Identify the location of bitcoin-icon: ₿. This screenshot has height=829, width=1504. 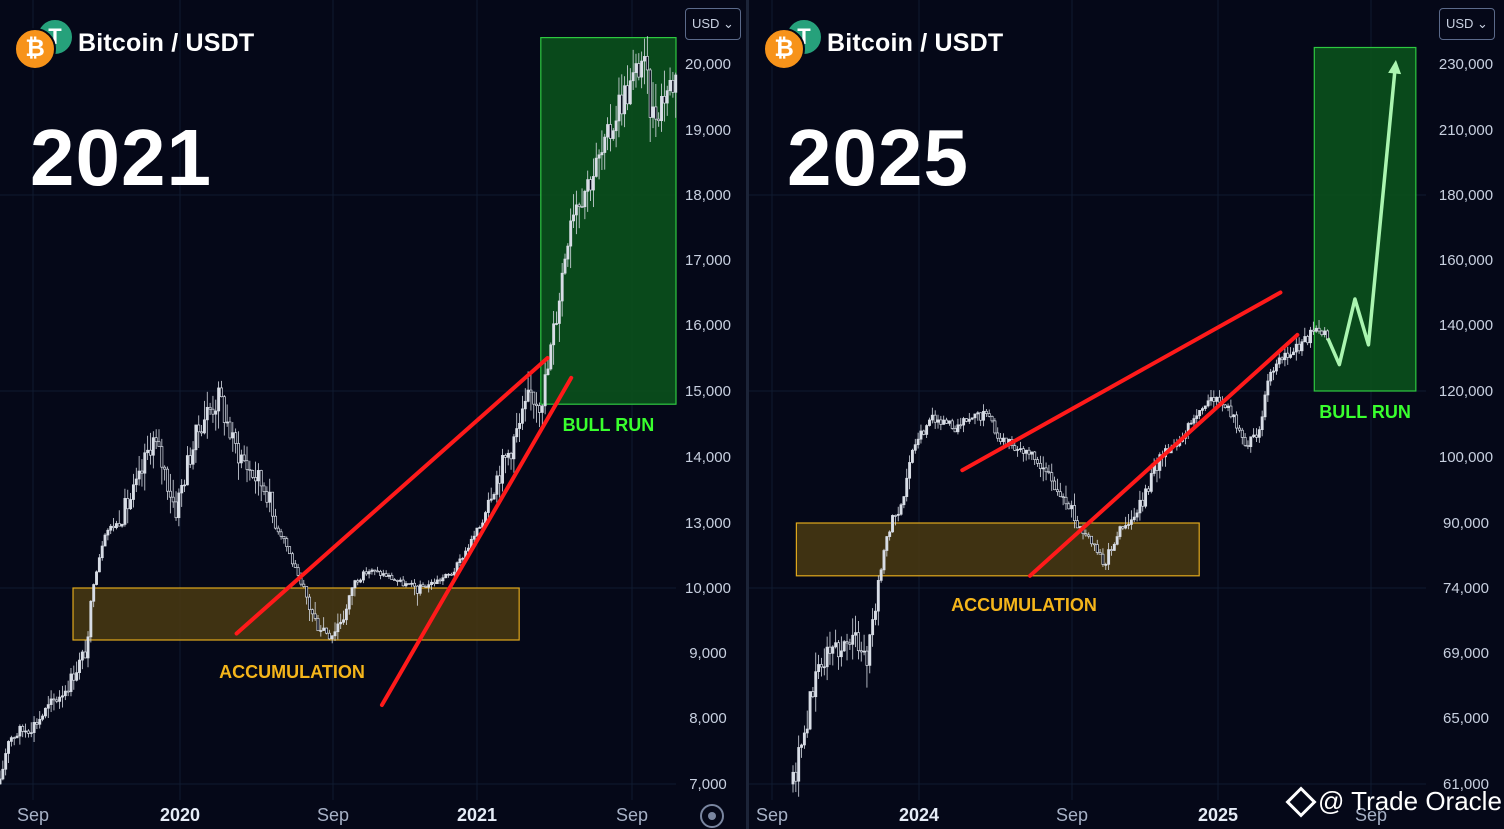
(35, 49).